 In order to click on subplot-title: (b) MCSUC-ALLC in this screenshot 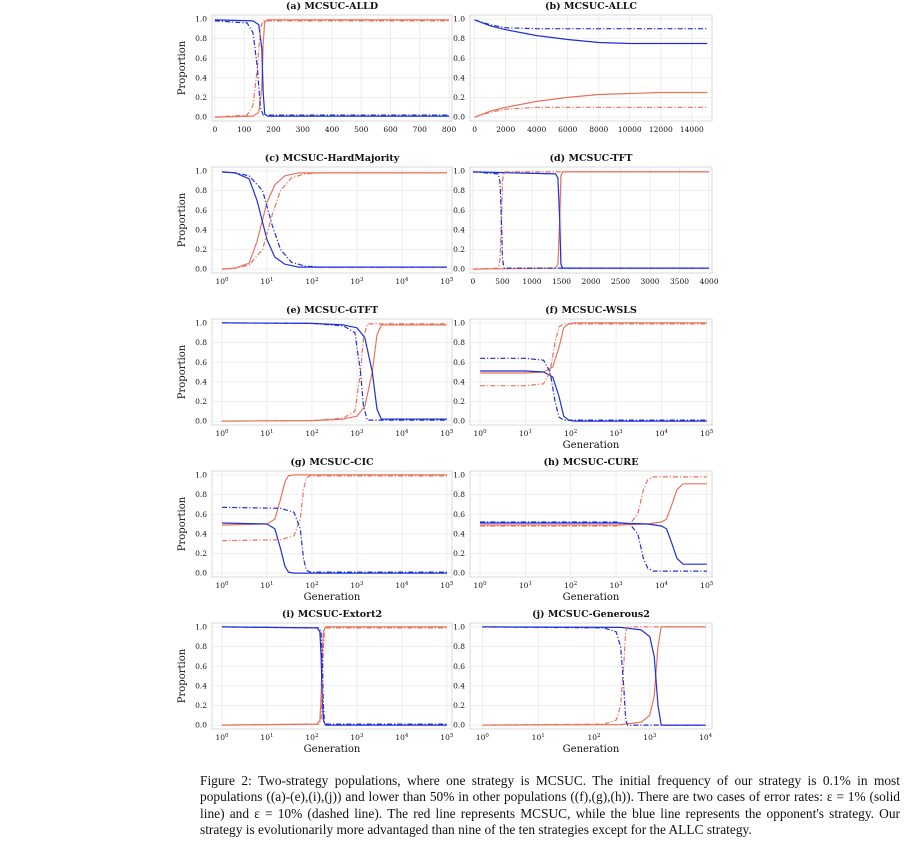, I will do `click(591, 6)`.